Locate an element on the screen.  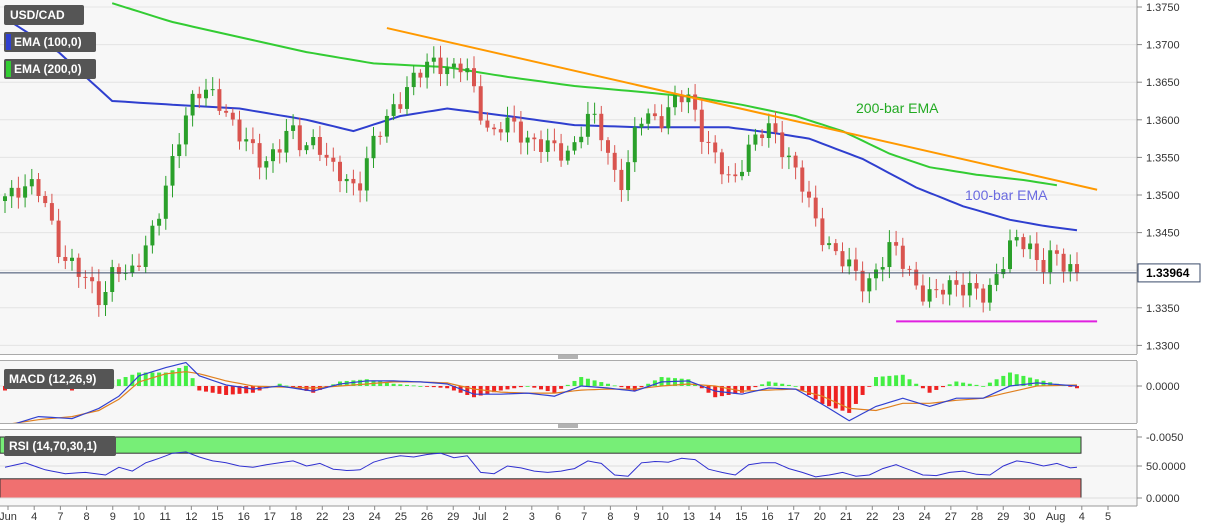
ema200-legend: EMA (200,0) is located at coordinates (50, 69).